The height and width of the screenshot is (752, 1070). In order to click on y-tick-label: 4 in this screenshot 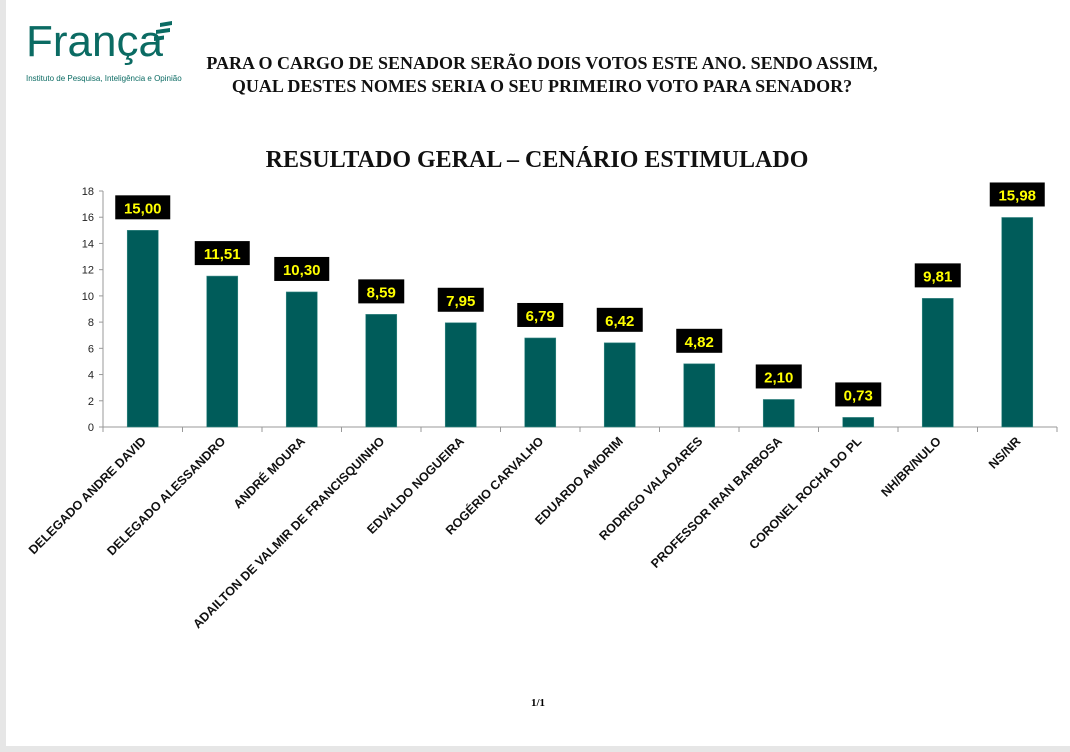, I will do `click(91, 376)`.